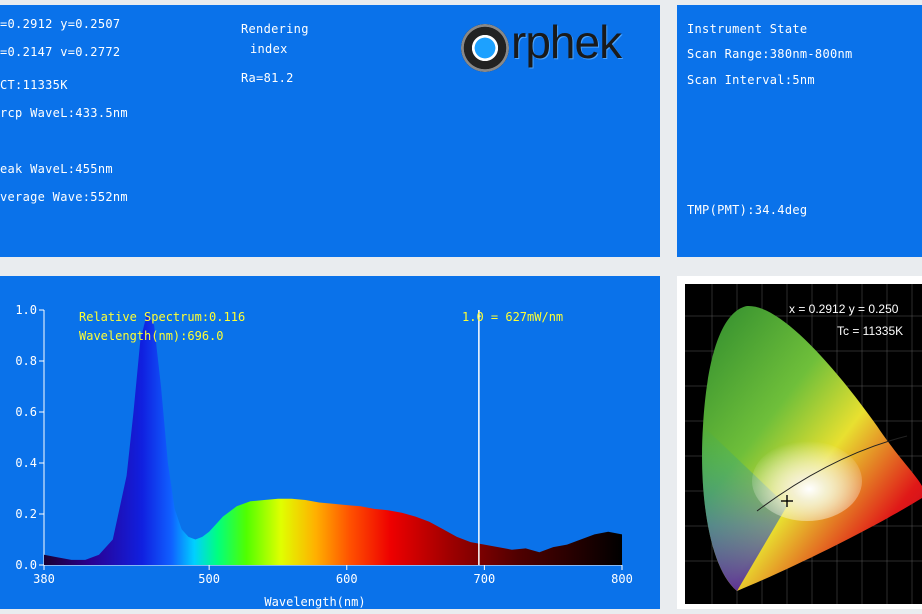  I want to click on average-wavelength: verage Wave:552nm, so click(64, 197).